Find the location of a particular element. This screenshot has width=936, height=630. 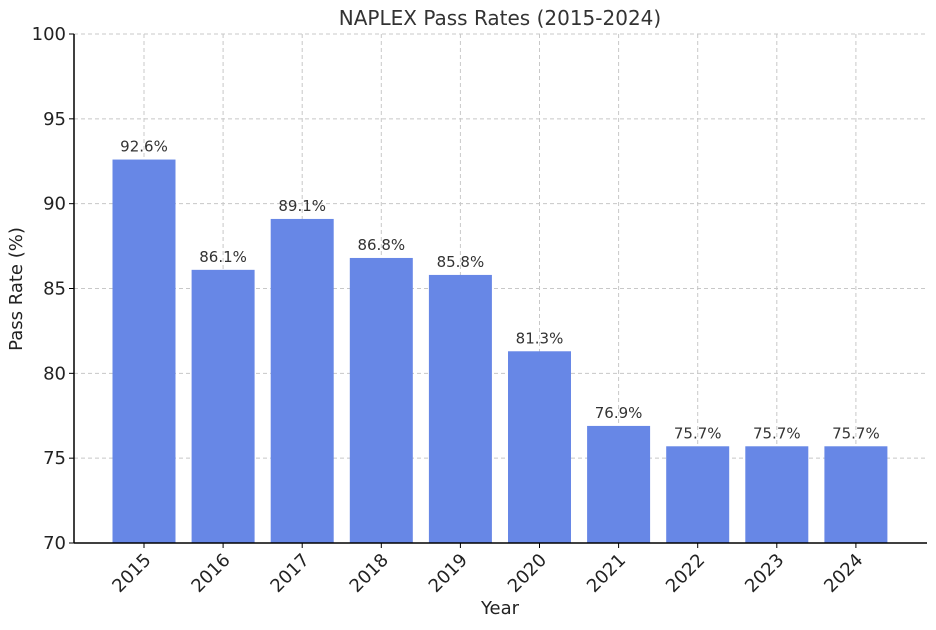

bar-2020 is located at coordinates (539, 447).